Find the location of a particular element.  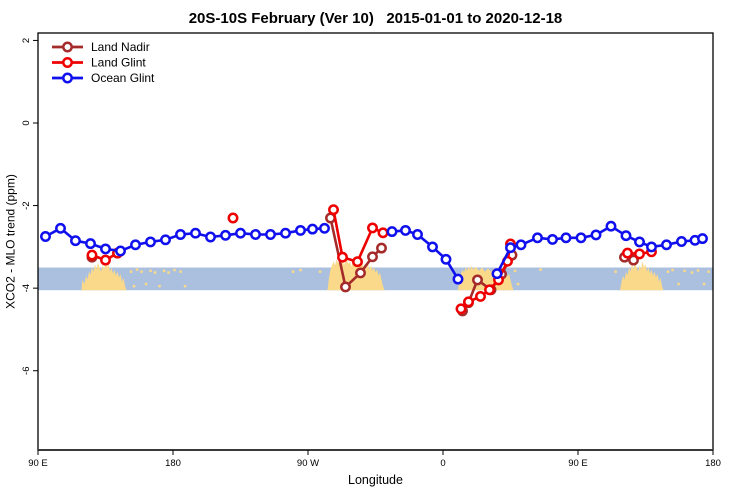

australia-land-strip-repeat is located at coordinates (642, 276).